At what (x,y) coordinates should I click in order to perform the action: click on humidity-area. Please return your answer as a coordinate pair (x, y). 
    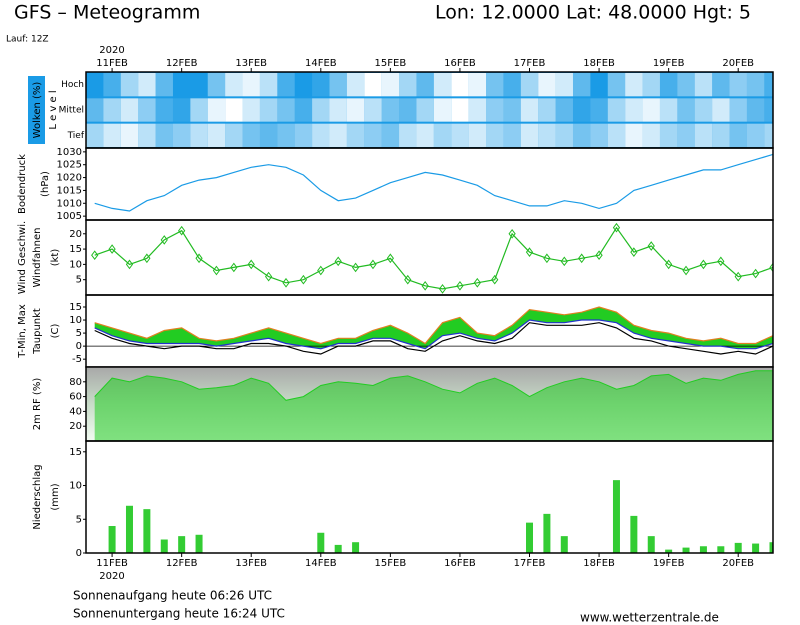
    Looking at the image, I should click on (433, 405).